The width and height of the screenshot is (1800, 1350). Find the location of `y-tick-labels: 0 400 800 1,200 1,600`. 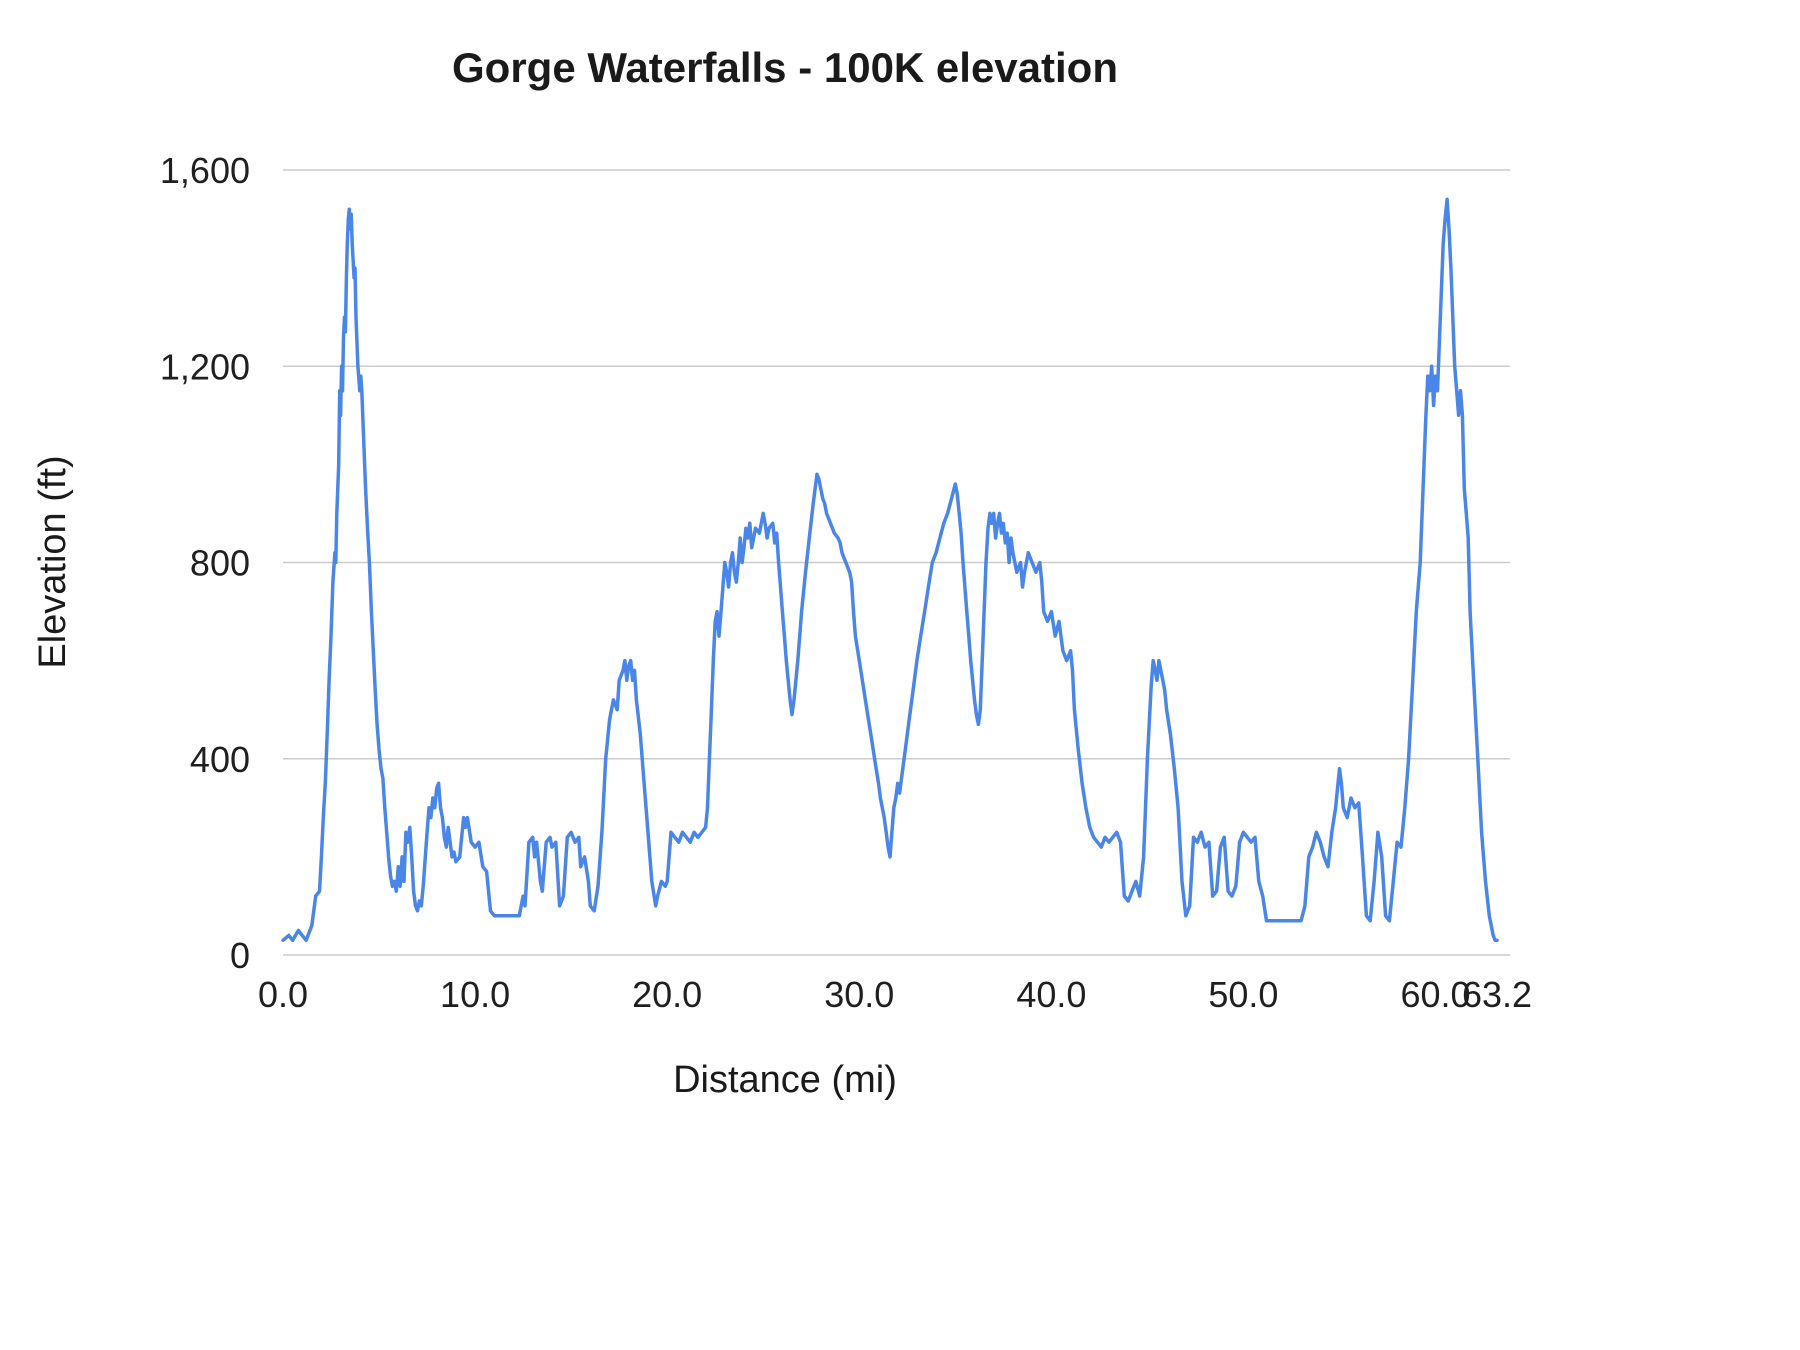

y-tick-labels: 0 400 800 1,200 1,600 is located at coordinates (205, 563).